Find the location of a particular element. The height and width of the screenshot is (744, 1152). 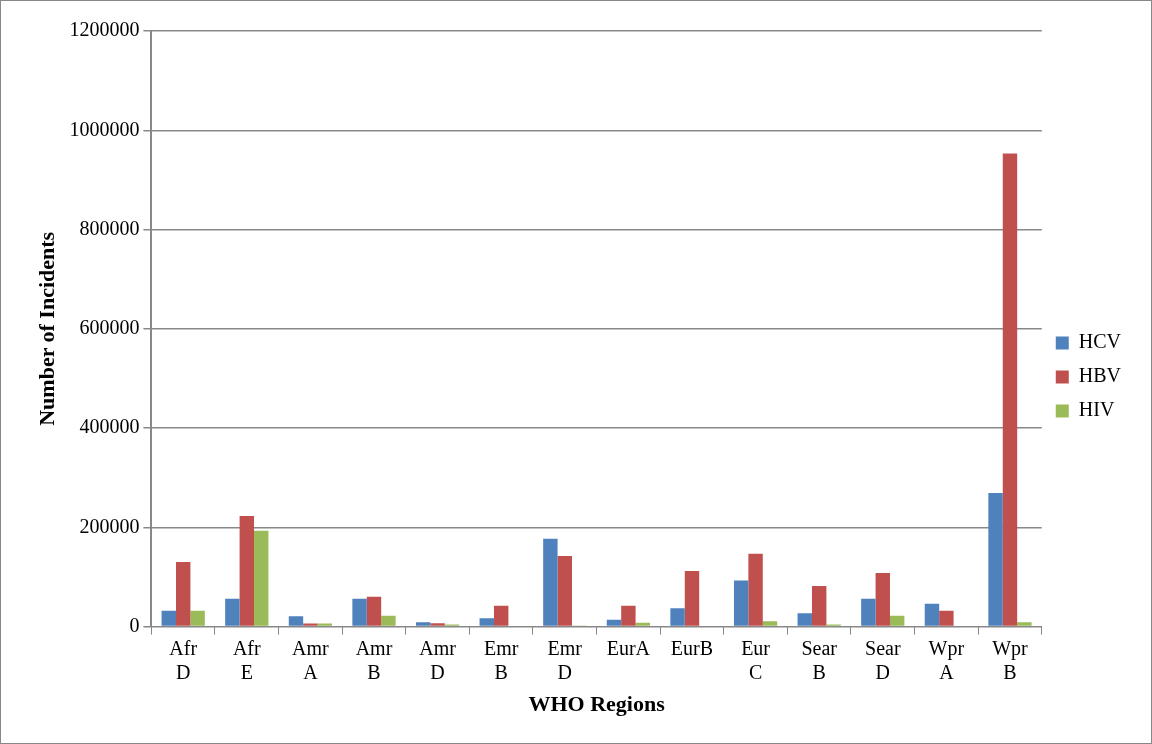

x-tick-label: EurA is located at coordinates (628, 647).